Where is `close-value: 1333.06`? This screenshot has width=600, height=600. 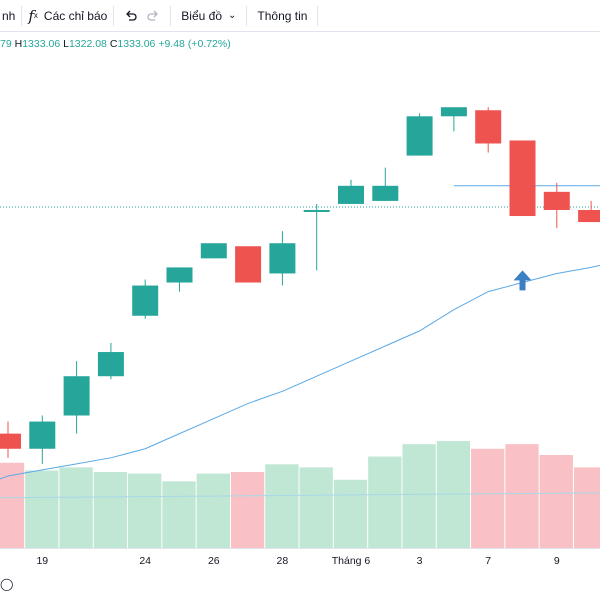 close-value: 1333.06 is located at coordinates (136, 44).